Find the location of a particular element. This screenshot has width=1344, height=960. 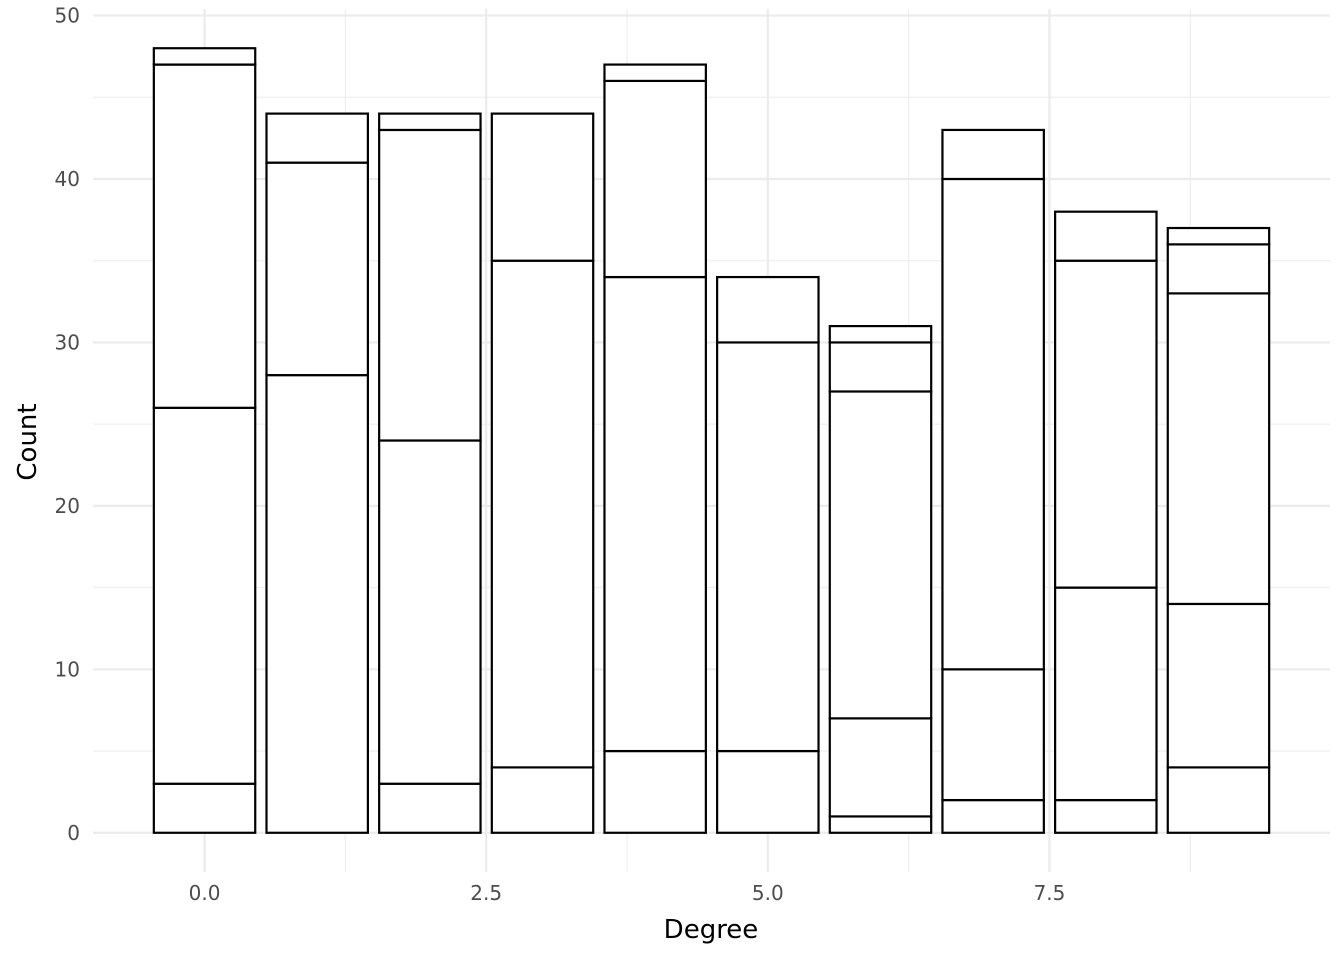

y-tick-label: 10 is located at coordinates (67, 669).